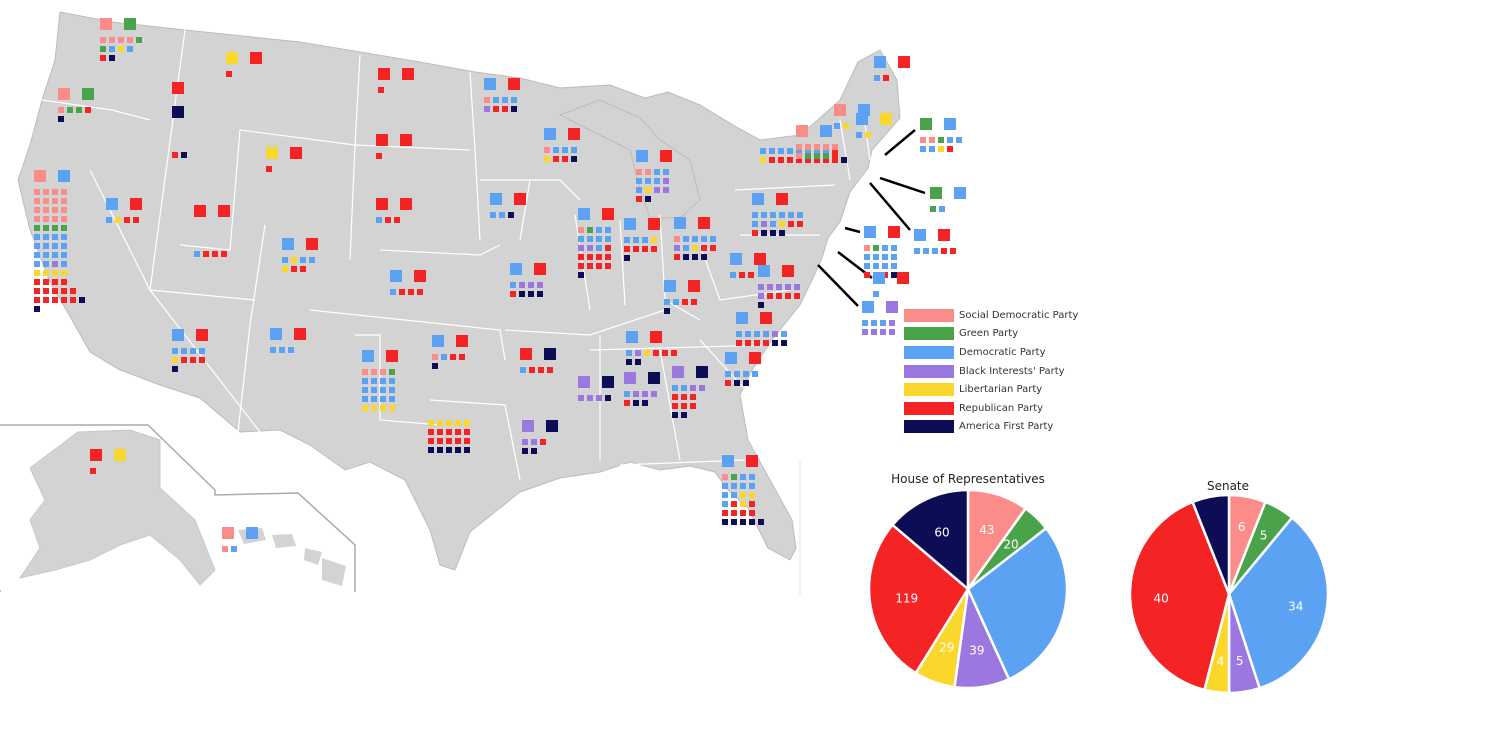  What do you see at coordinates (400, 509) in the screenshot?
I see `inset-frames` at bounding box center [400, 509].